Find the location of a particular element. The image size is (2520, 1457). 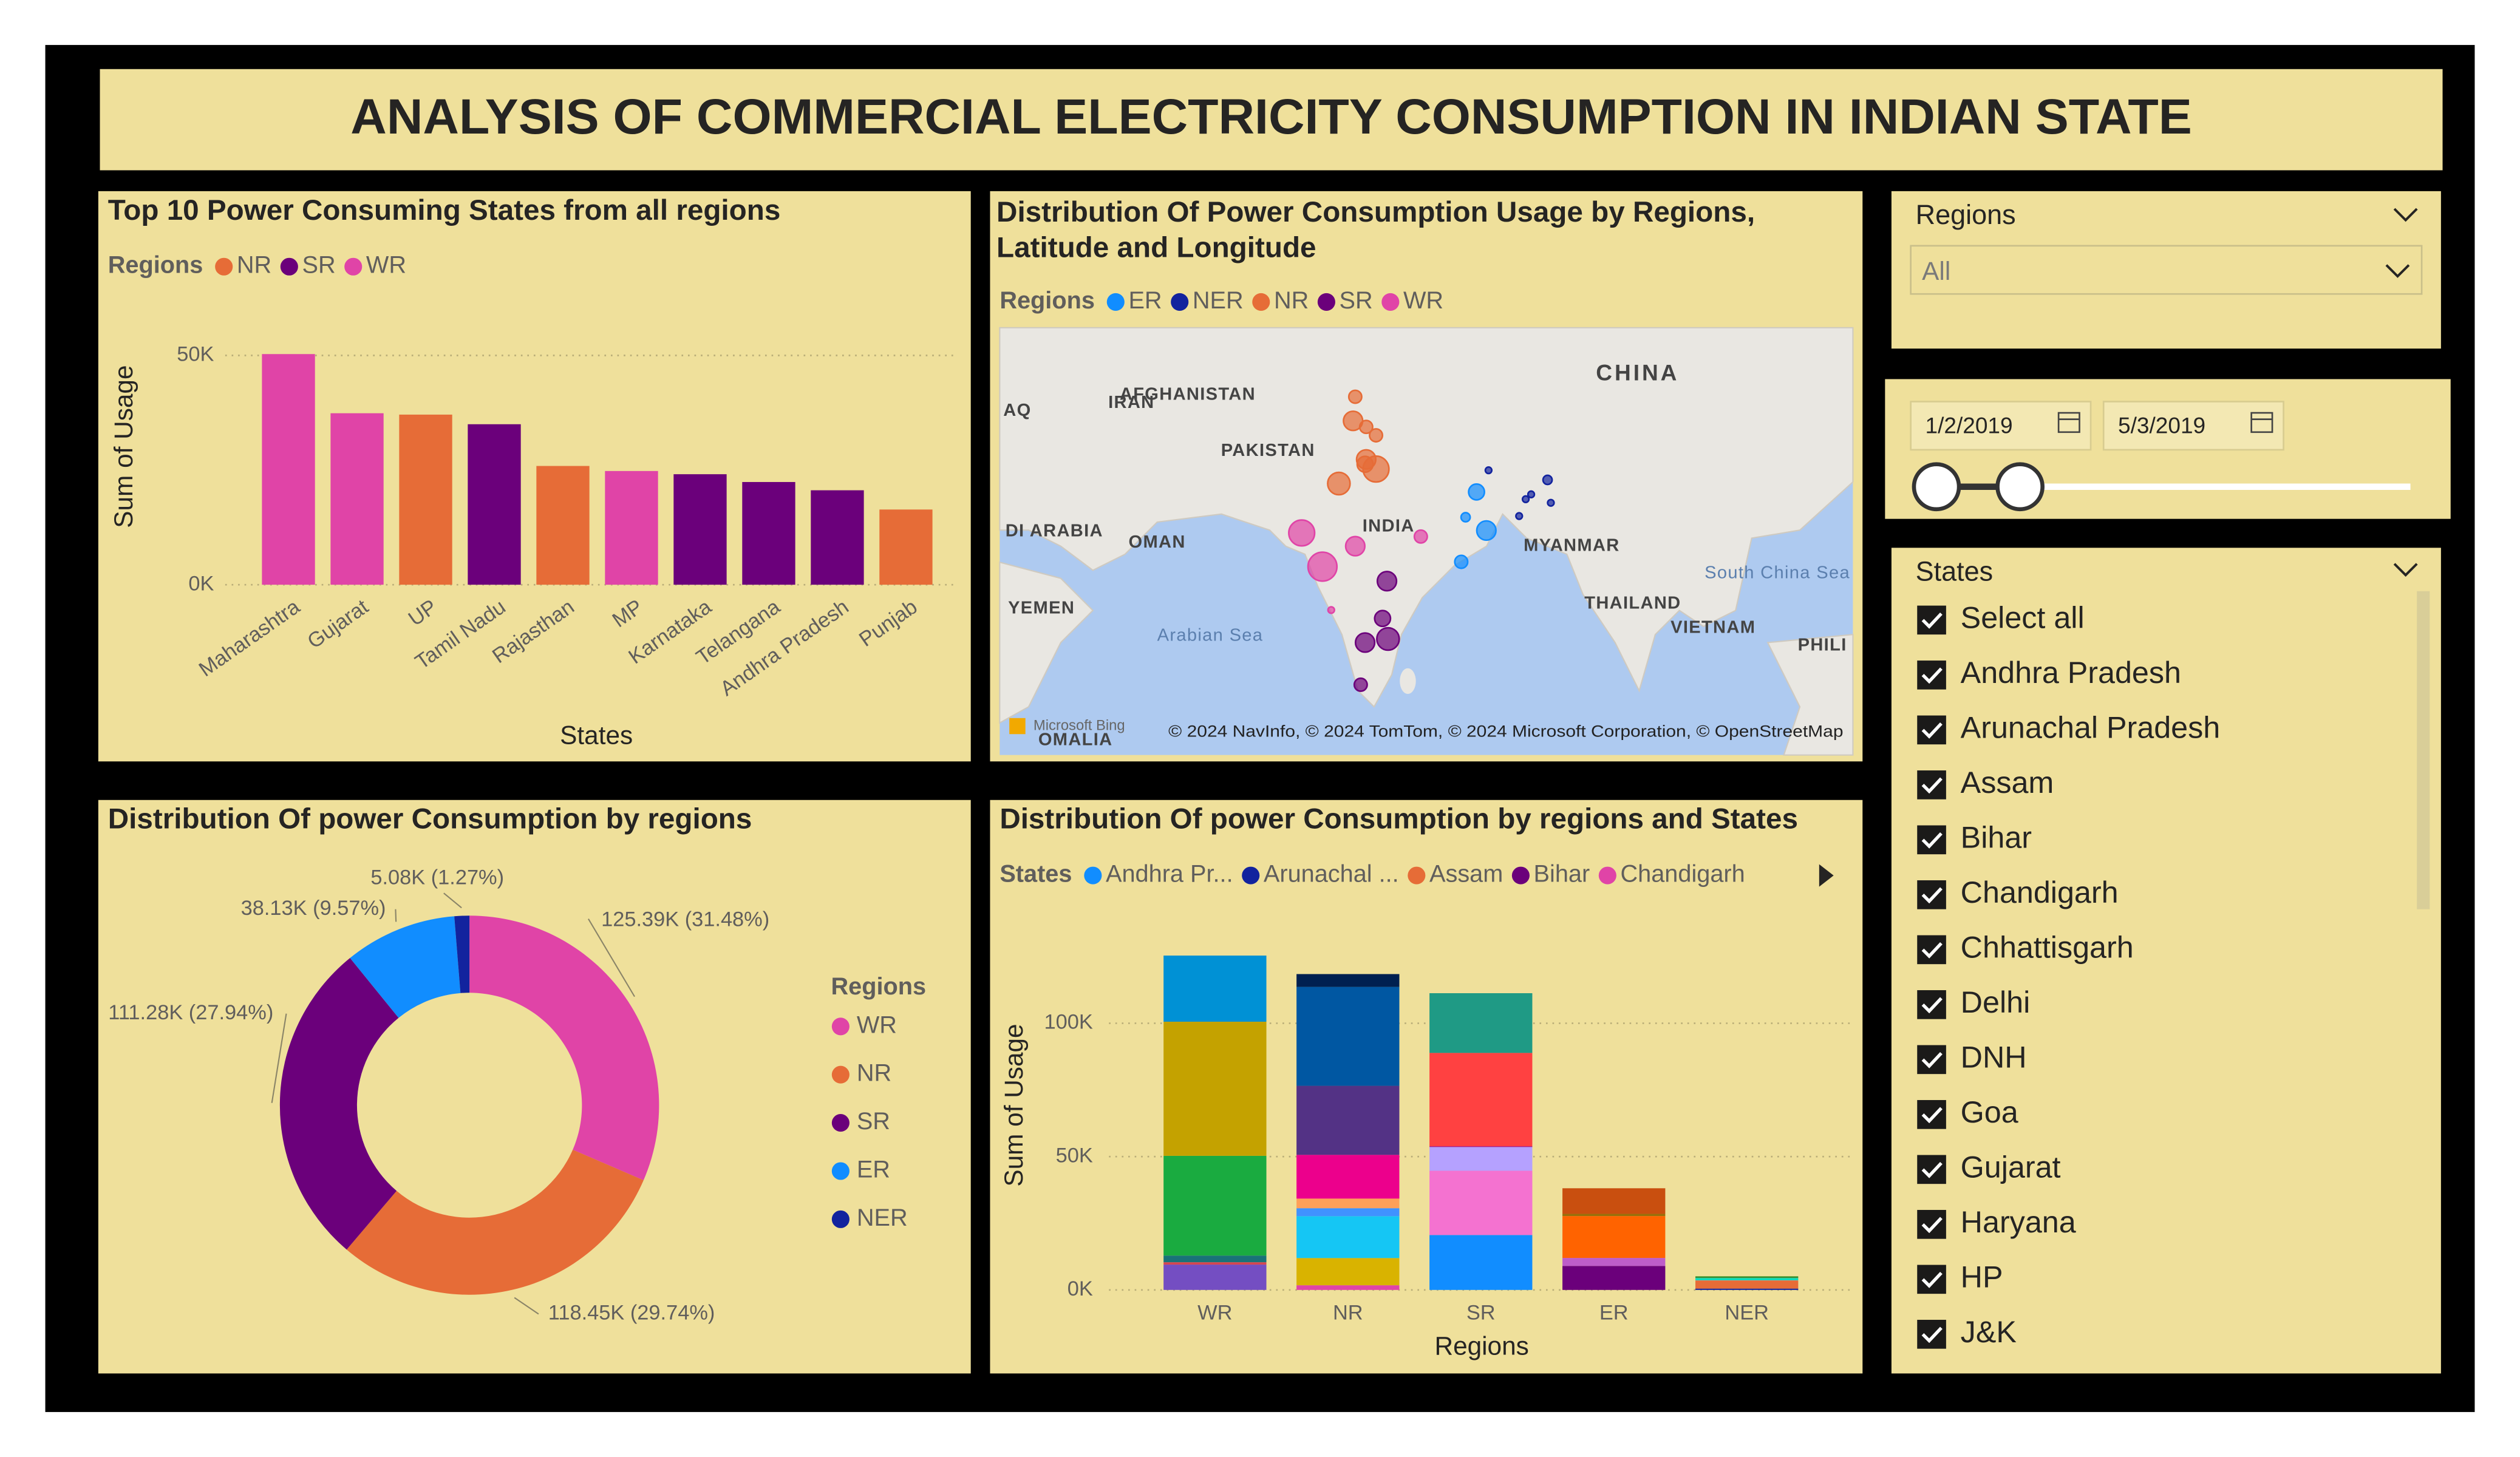

dropdown-value: All is located at coordinates (1936, 271).